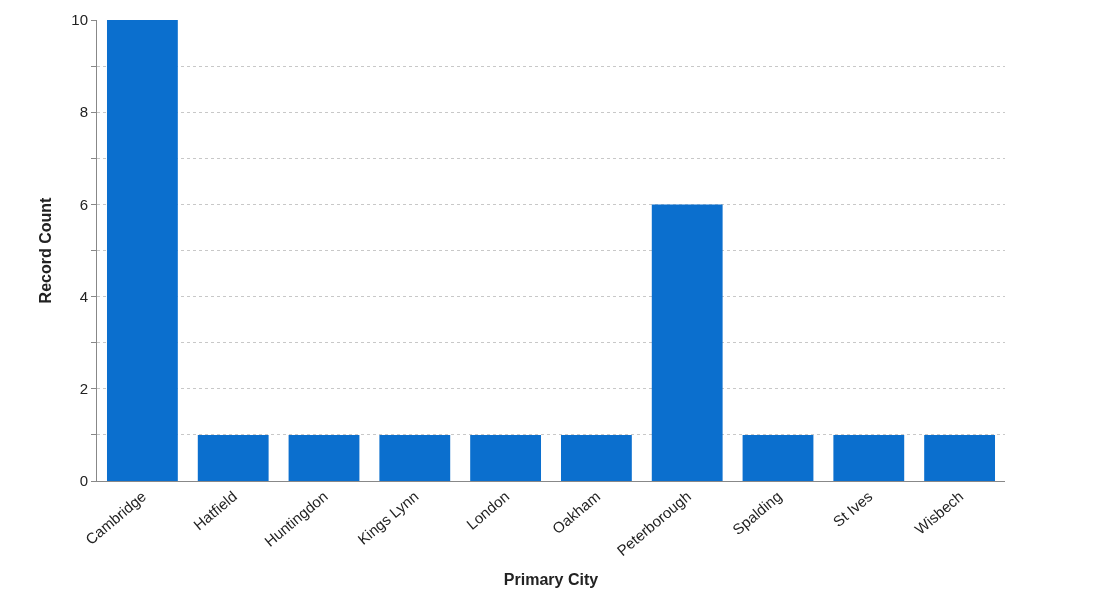  Describe the element at coordinates (83, 481) in the screenshot. I see `y-tick-label: 0` at that location.